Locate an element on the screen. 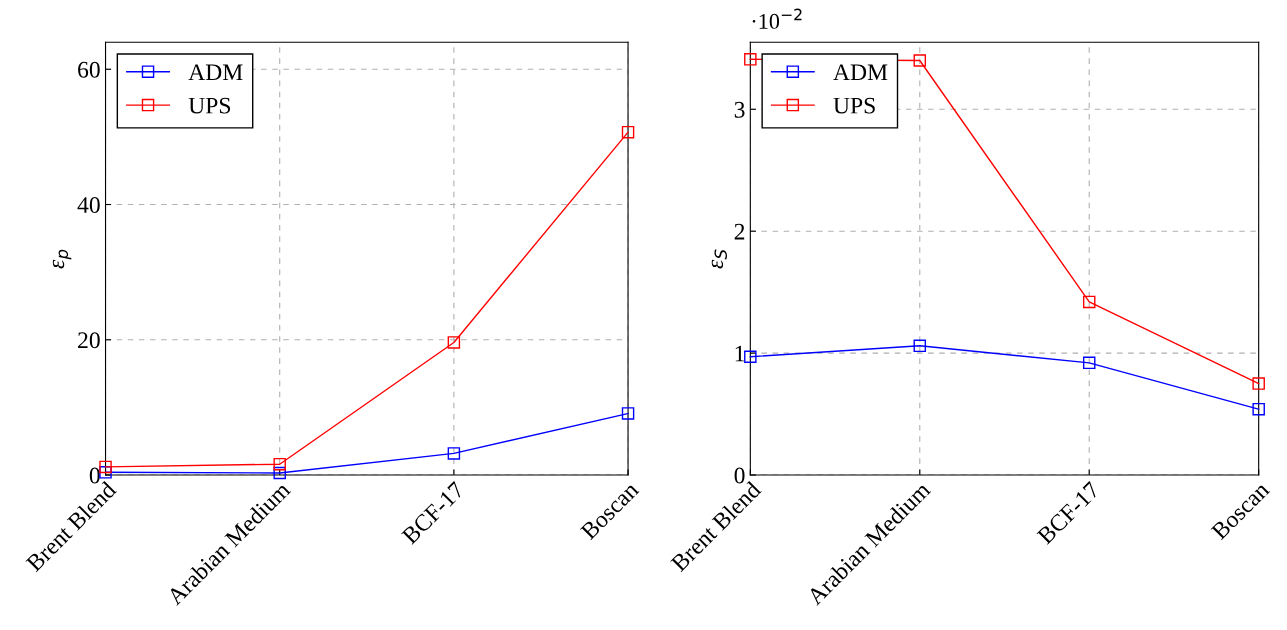  y-tick-label: 2 is located at coordinates (739, 231).